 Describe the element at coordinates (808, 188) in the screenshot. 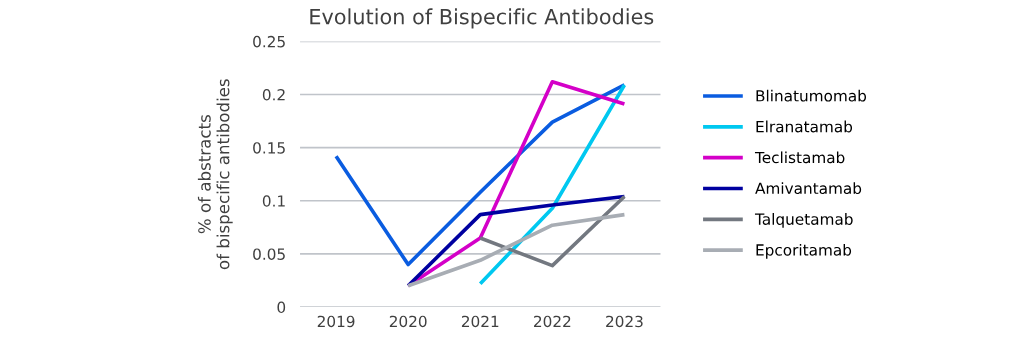

I see `legend-label: Amivantamab` at that location.